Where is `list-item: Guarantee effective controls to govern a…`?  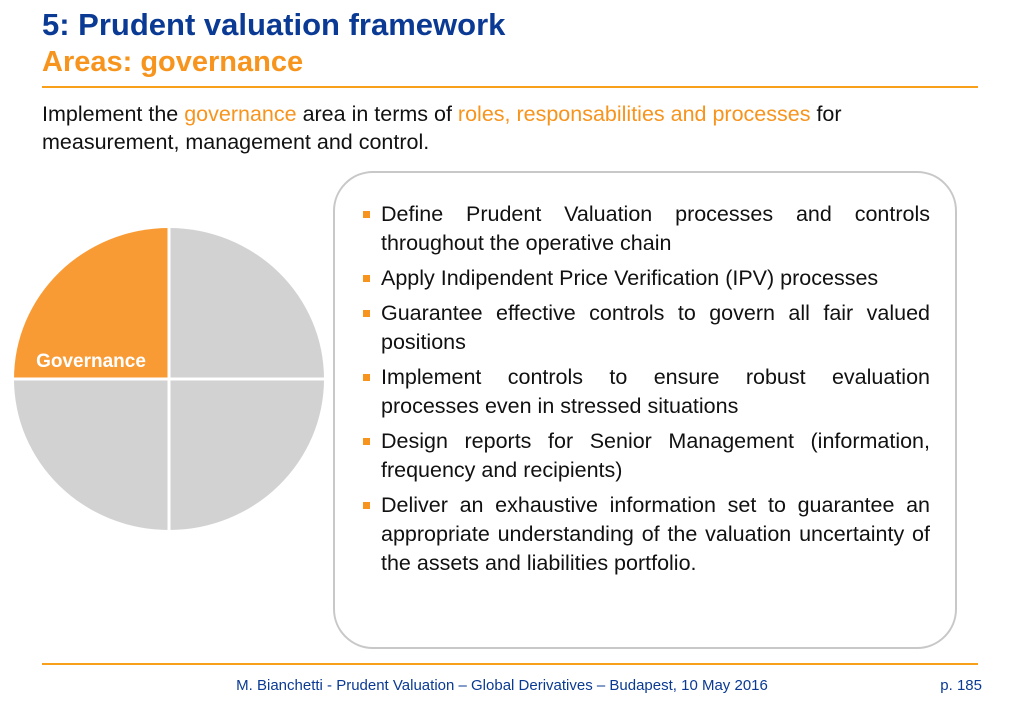 list-item: Guarantee effective controls to govern a… is located at coordinates (646, 328).